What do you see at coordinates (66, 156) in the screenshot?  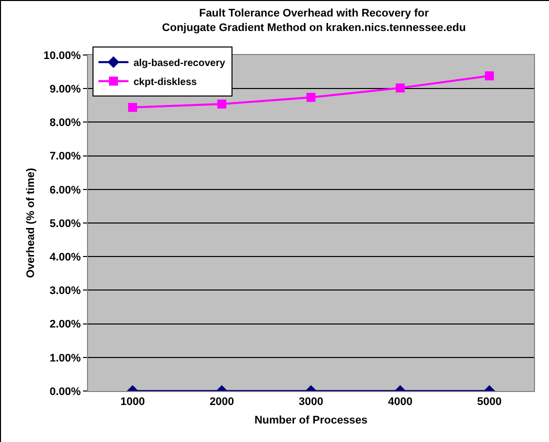 I see `y-tick-label: 7.00%` at bounding box center [66, 156].